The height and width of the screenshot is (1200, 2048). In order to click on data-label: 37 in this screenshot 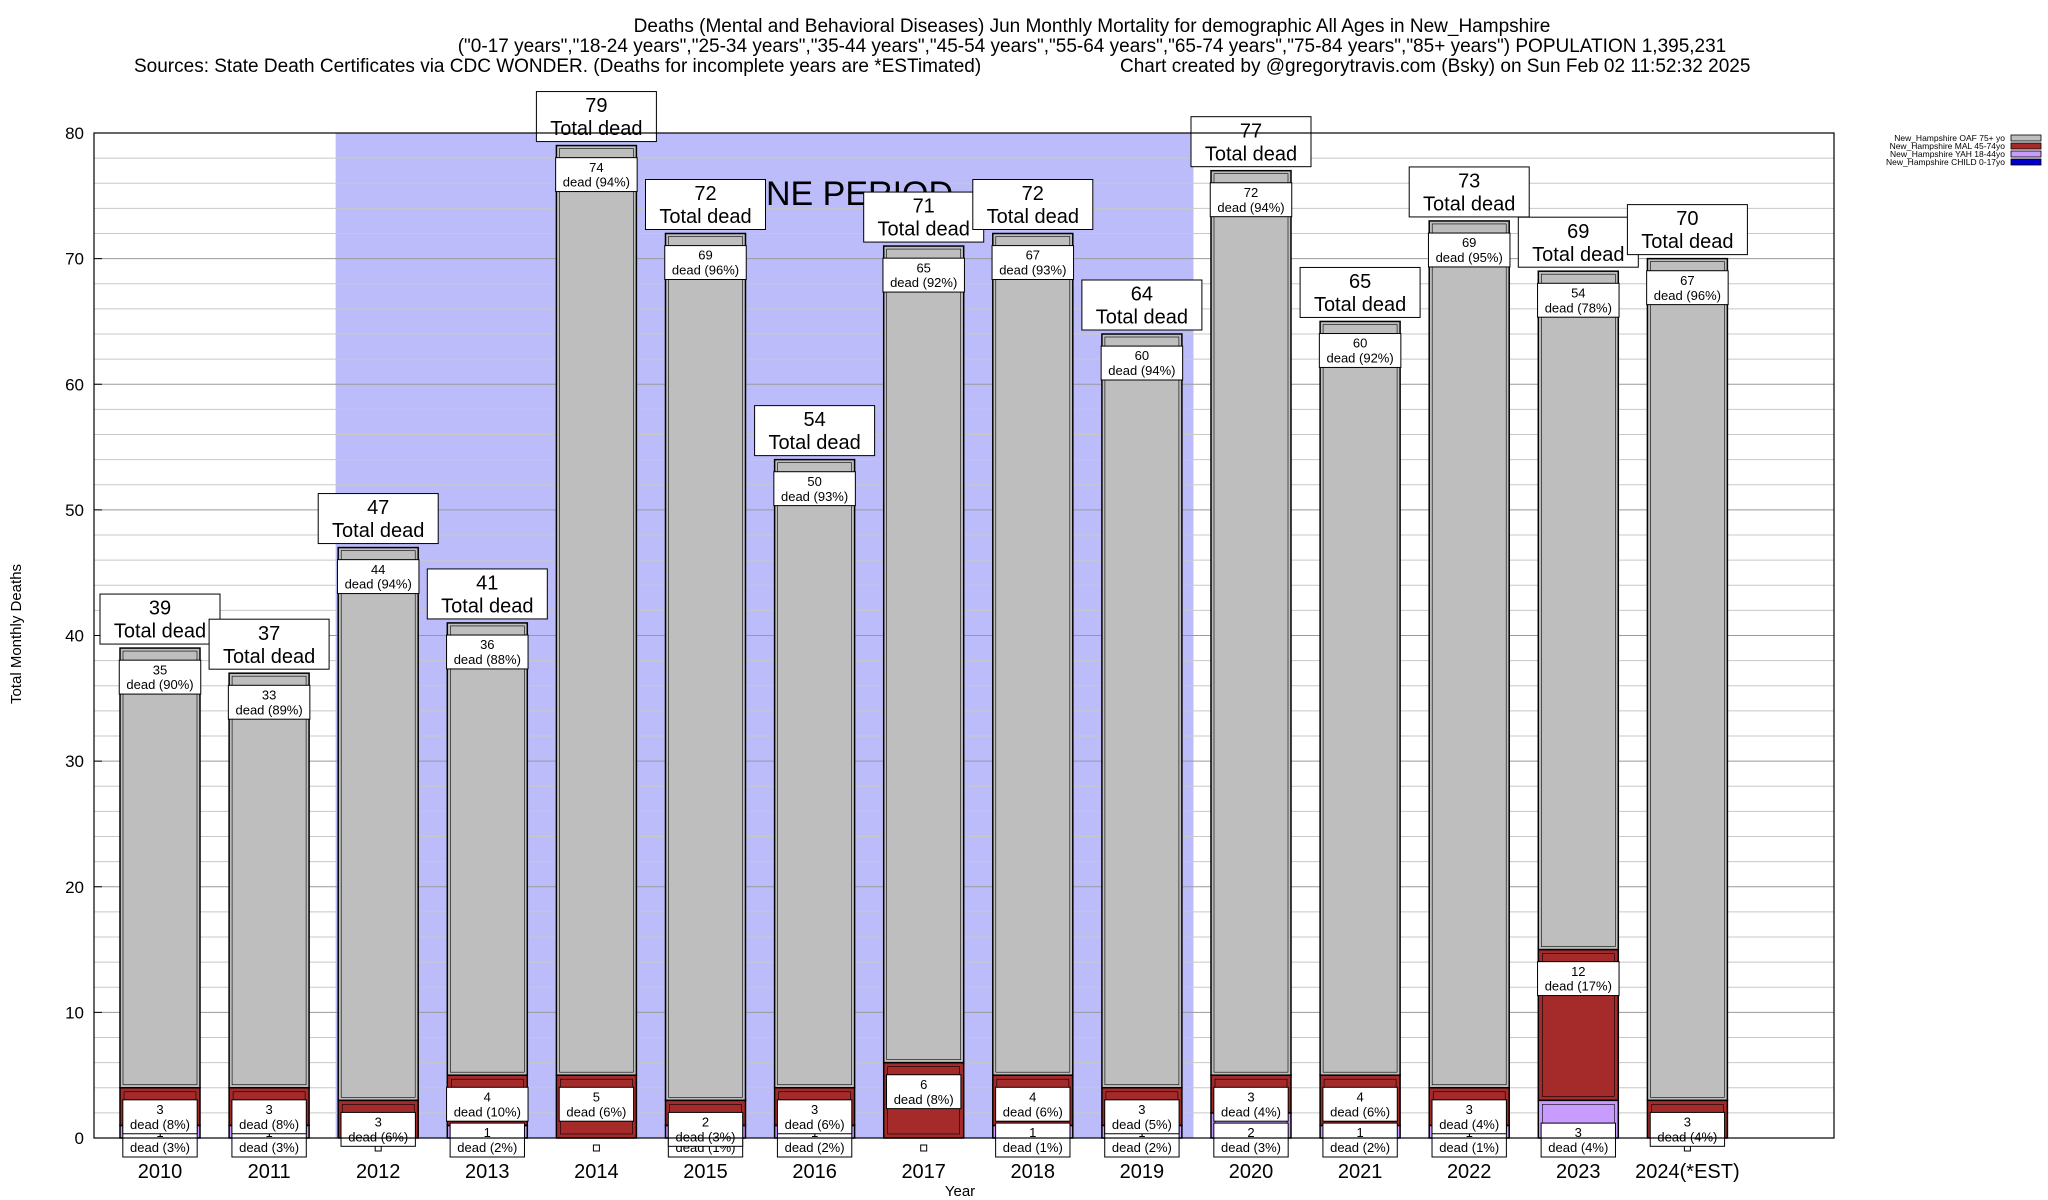, I will do `click(269, 634)`.